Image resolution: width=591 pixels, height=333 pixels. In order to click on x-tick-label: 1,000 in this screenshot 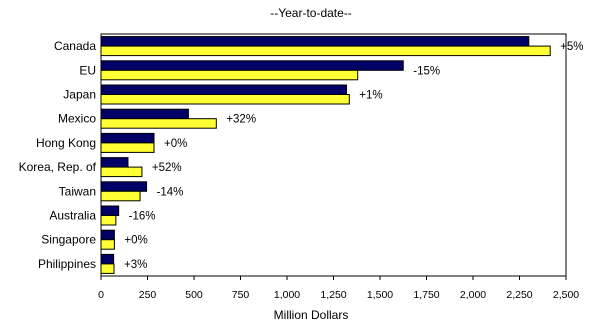, I will do `click(287, 295)`.